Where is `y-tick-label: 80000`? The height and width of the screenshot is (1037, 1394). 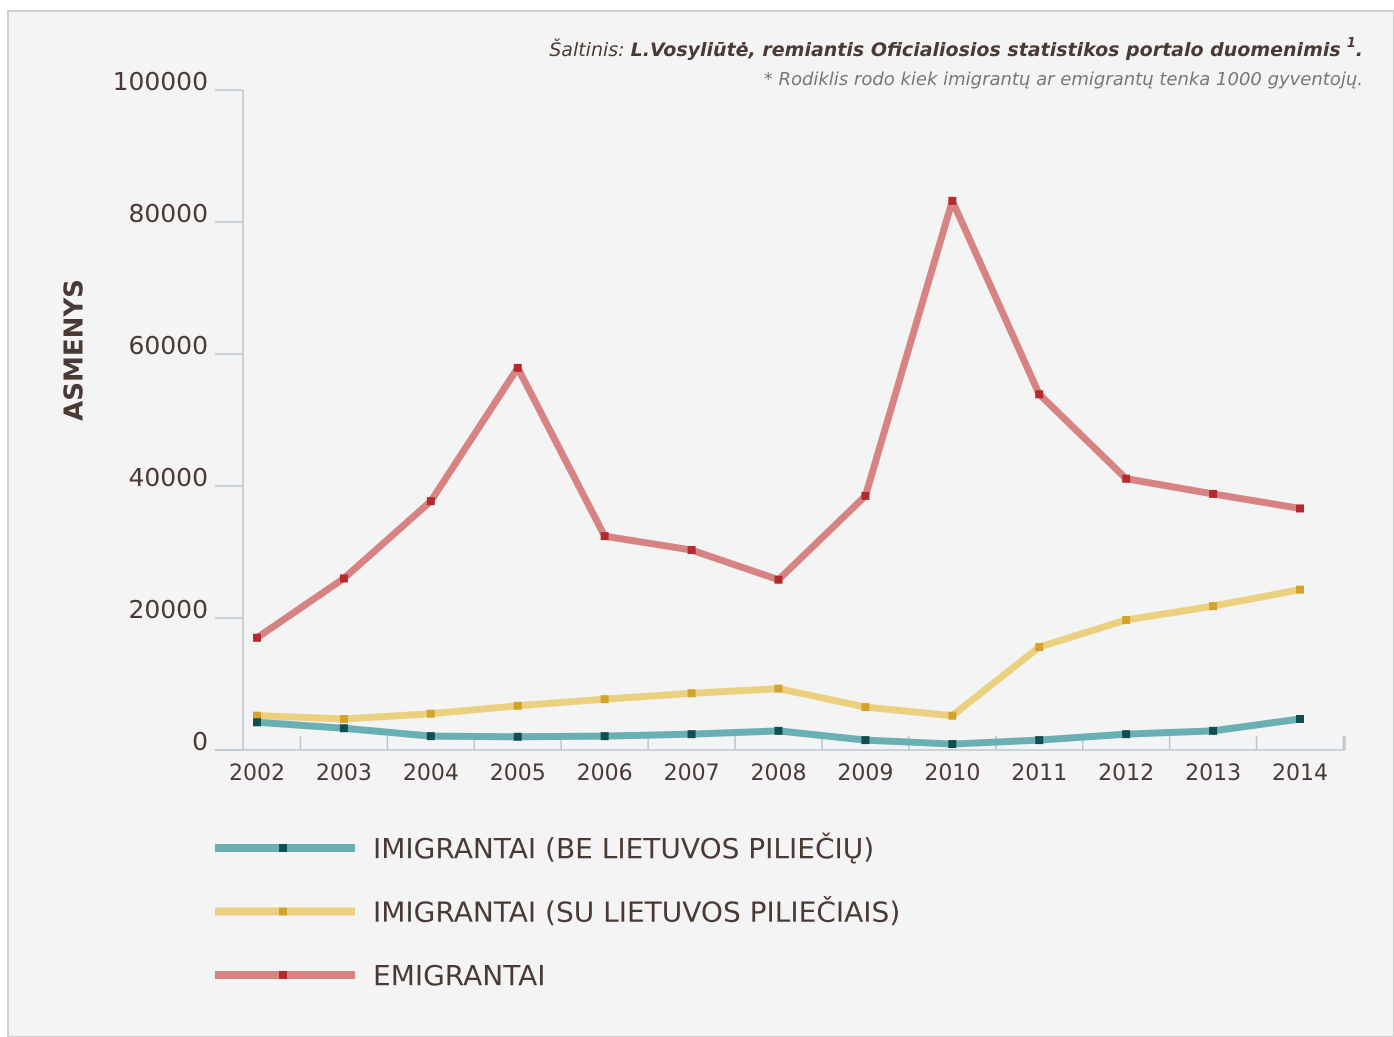 y-tick-label: 80000 is located at coordinates (168, 213).